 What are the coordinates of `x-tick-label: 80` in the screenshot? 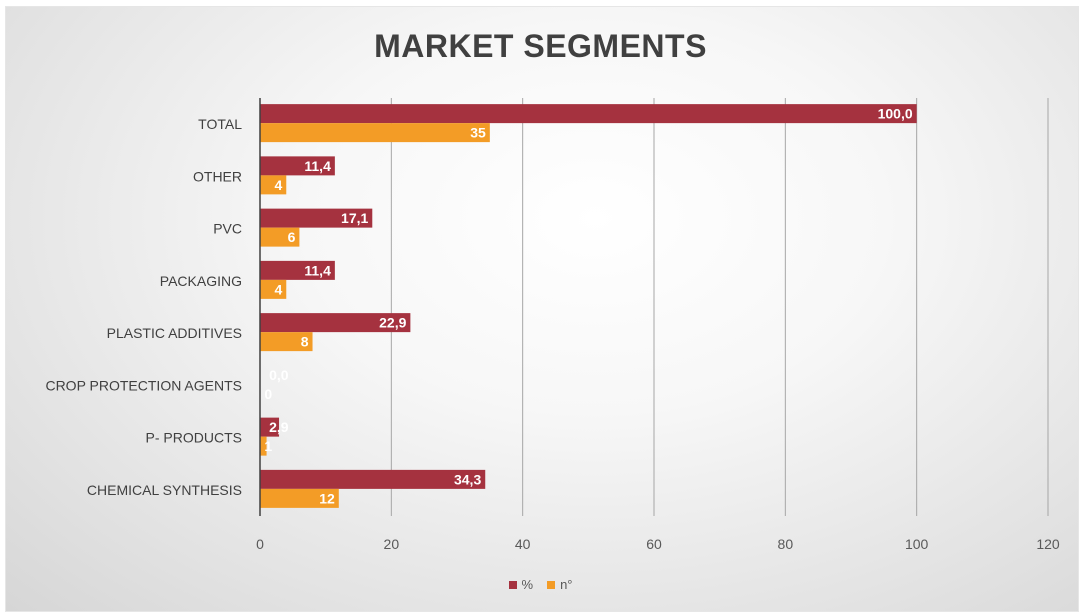 It's located at (786, 544).